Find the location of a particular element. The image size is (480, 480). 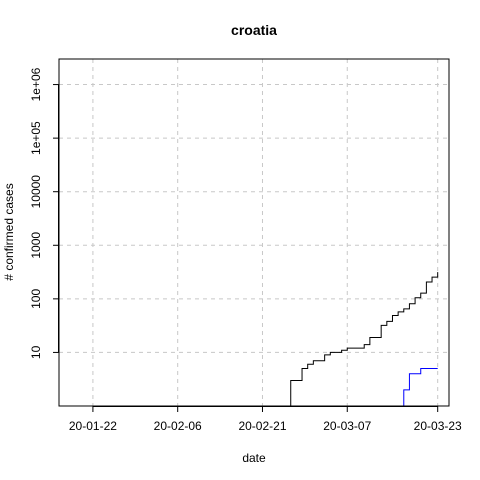

x-axis-title: date is located at coordinates (254, 458).